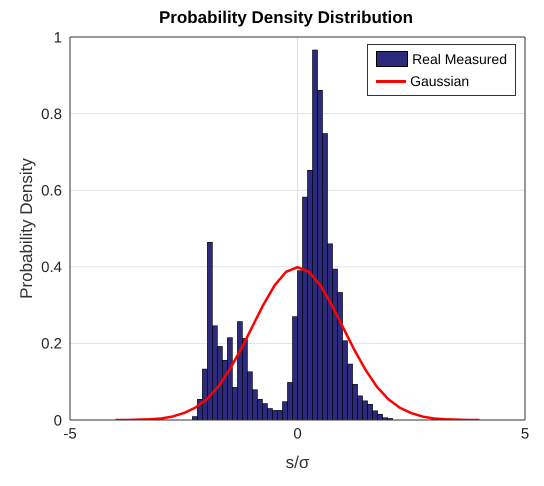  I want to click on y-tick-label: 0.2, so click(51, 344).